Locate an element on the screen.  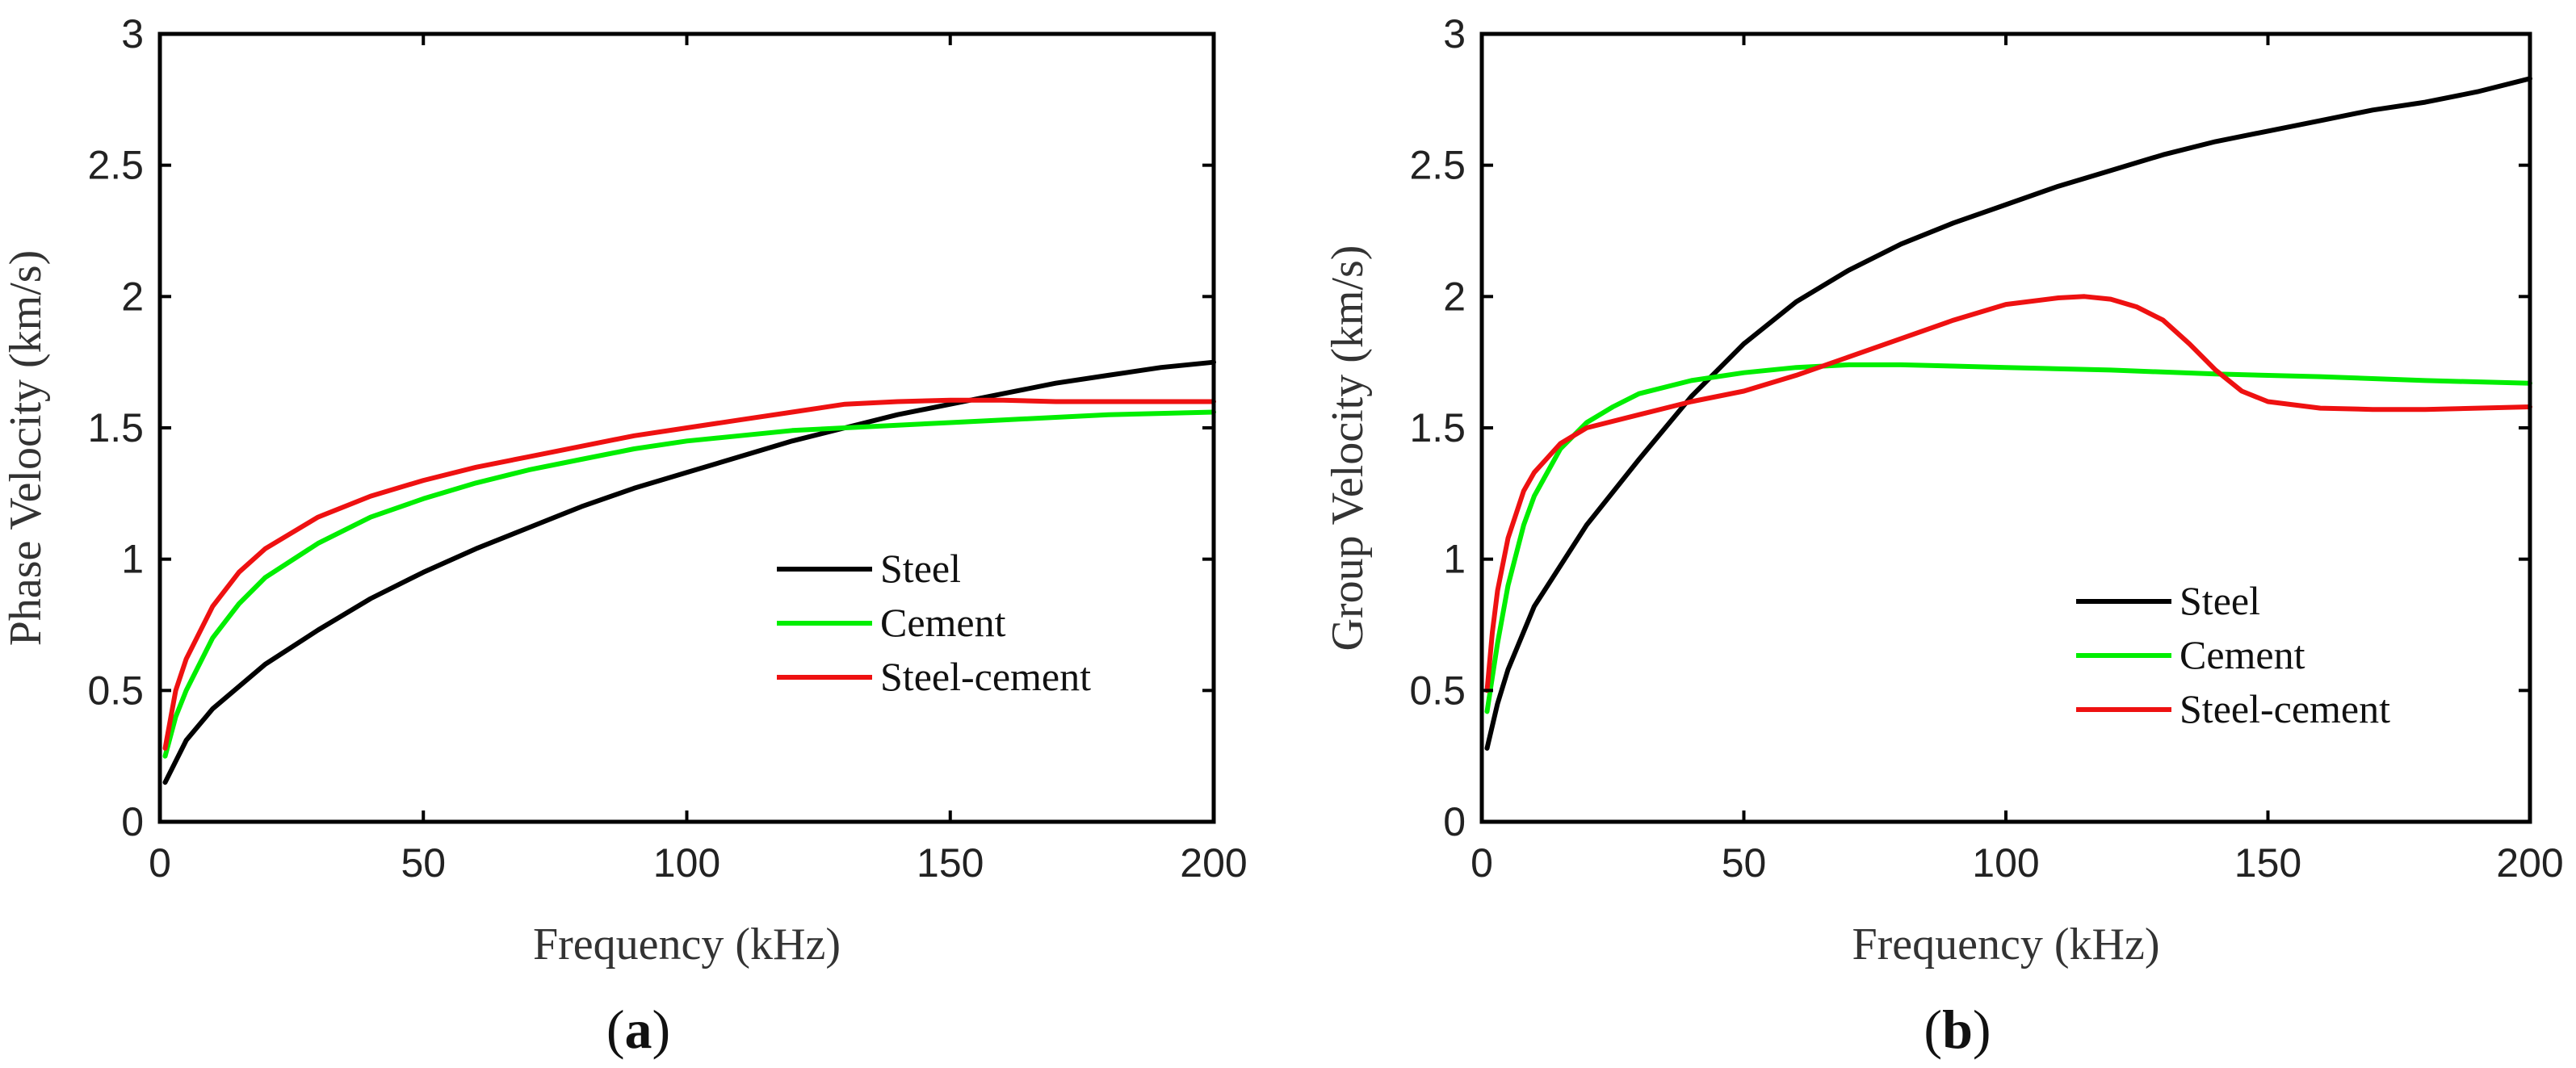
panel-label-a: (a) is located at coordinates (638, 1029).